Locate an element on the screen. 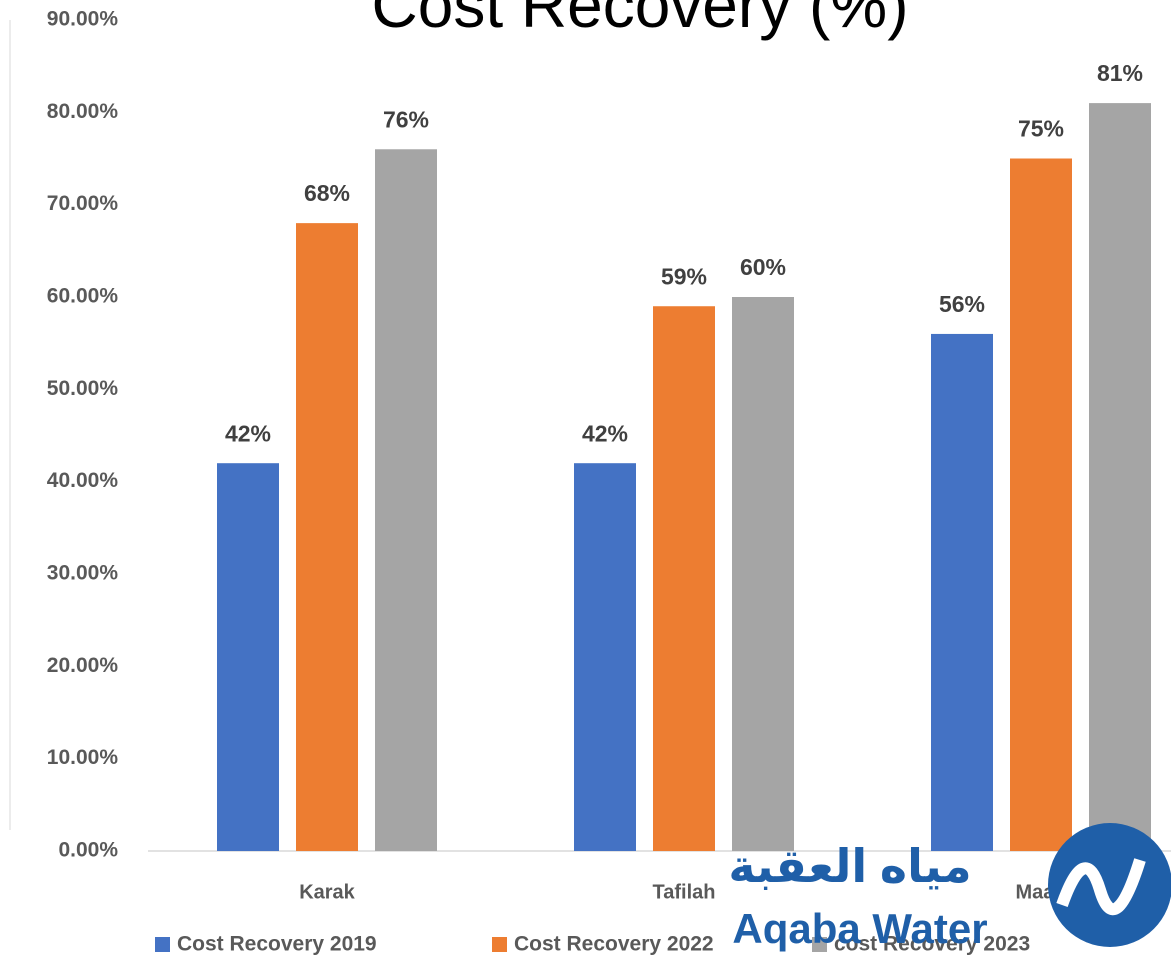  y-tick-label: 40.00% is located at coordinates (83, 480).